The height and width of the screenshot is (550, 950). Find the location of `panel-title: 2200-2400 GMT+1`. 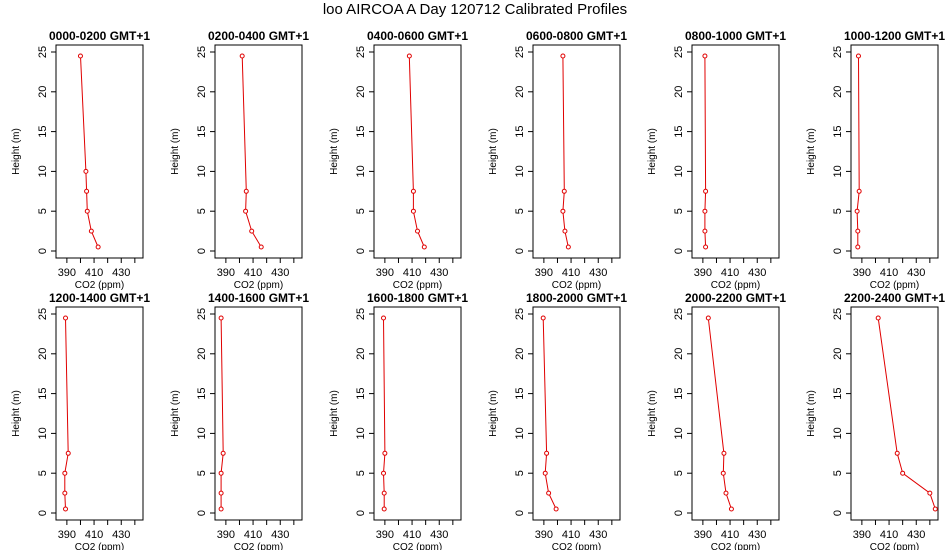

panel-title: 2200-2400 GMT+1 is located at coordinates (894, 298).